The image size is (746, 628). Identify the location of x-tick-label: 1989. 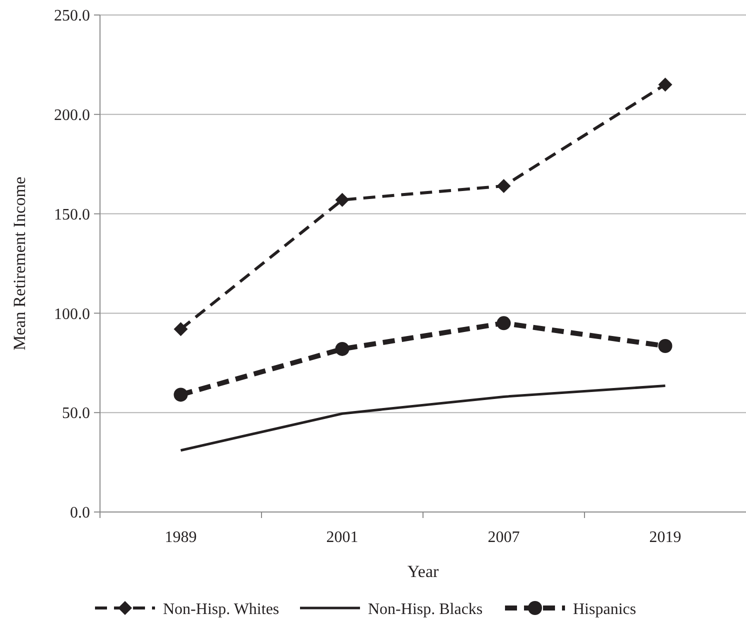
(180, 537).